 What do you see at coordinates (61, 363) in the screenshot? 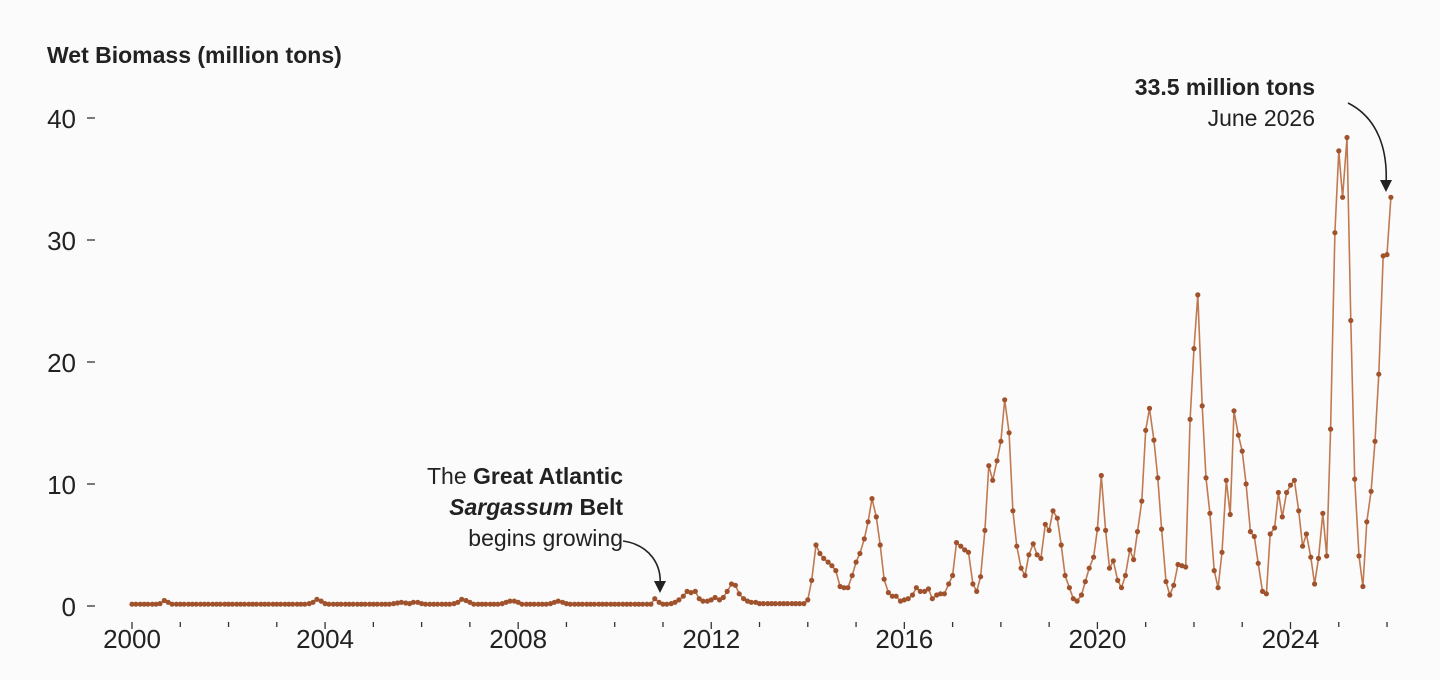
I see `y-tick-label: 20` at bounding box center [61, 363].